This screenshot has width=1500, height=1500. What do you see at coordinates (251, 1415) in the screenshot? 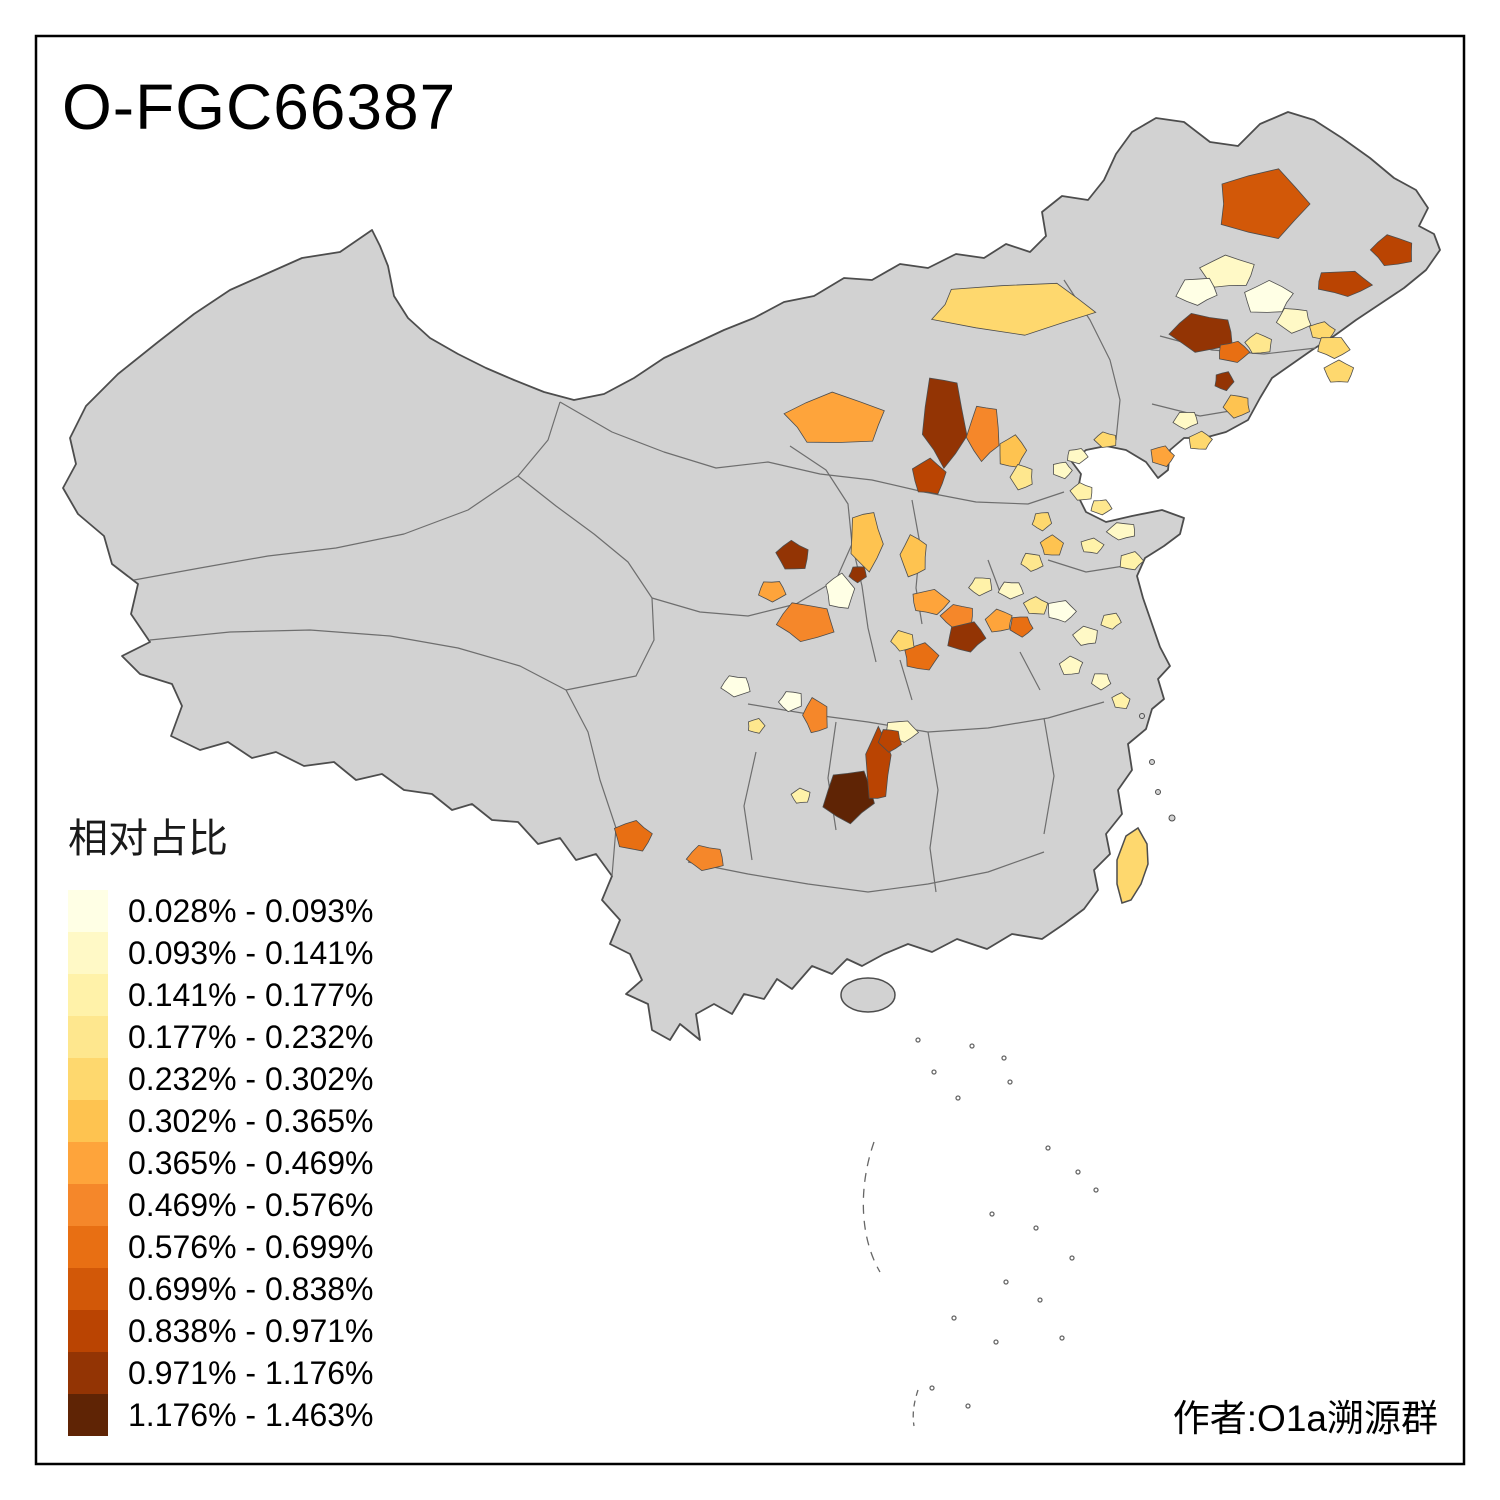
I see `legend-label: 1.176% - 1.463%` at bounding box center [251, 1415].